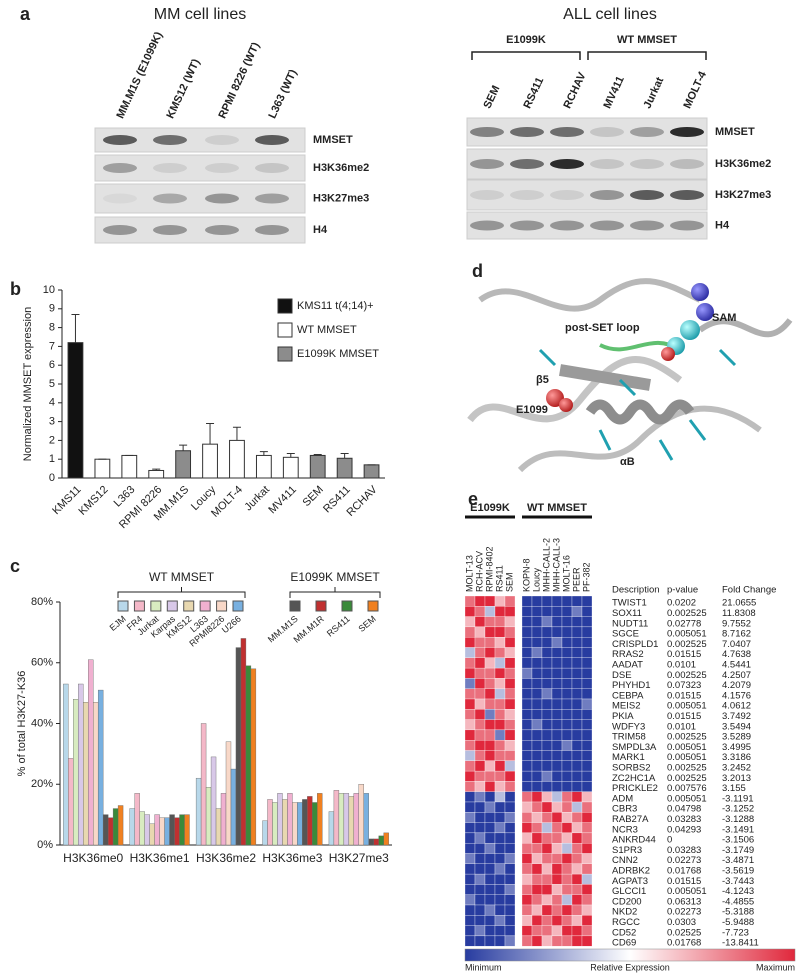 Image resolution: width=800 pixels, height=973 pixels. Describe the element at coordinates (647, 55) in the screenshot. I see `group-bracket` at that location.